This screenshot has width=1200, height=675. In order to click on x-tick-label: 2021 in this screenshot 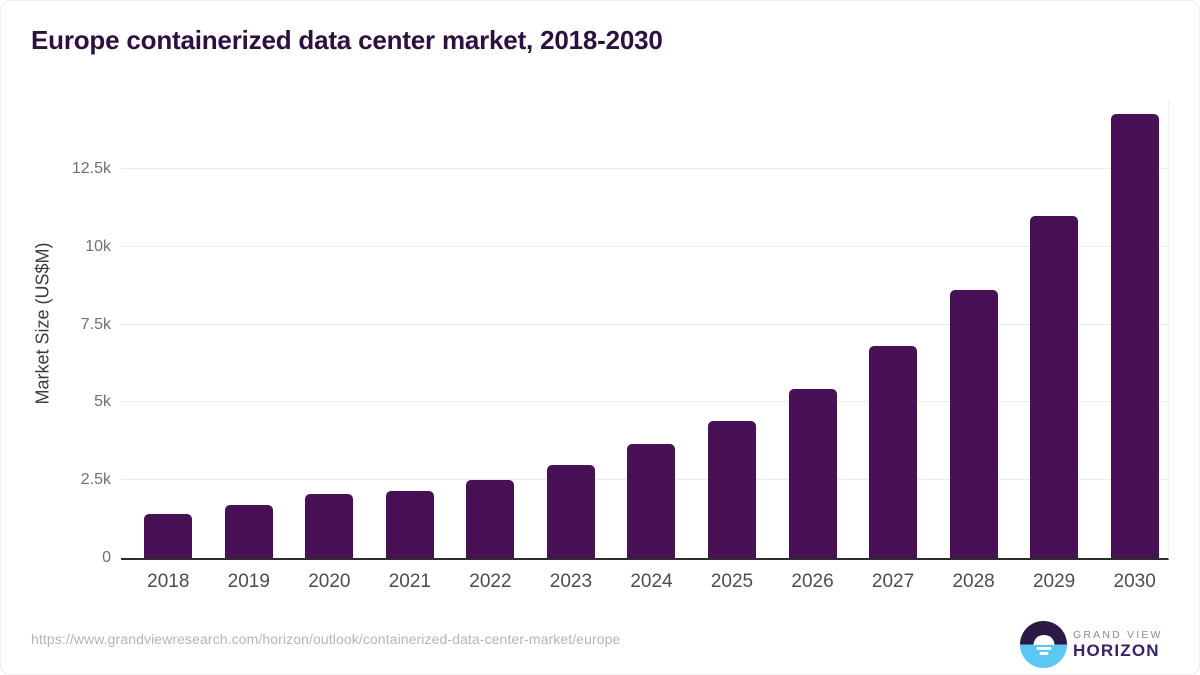, I will do `click(409, 581)`.